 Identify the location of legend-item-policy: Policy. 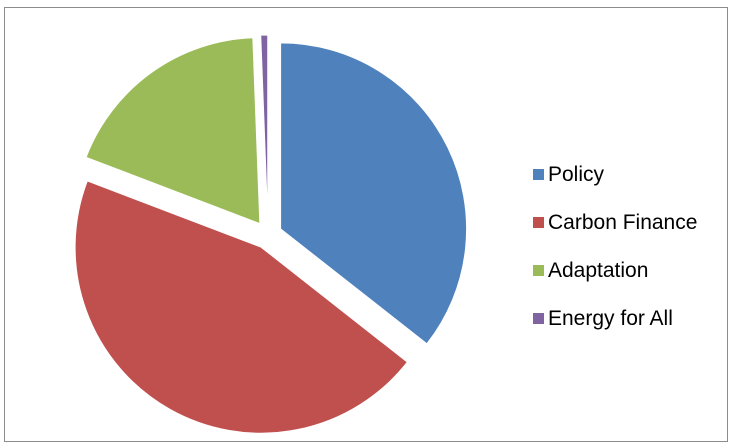
(615, 174).